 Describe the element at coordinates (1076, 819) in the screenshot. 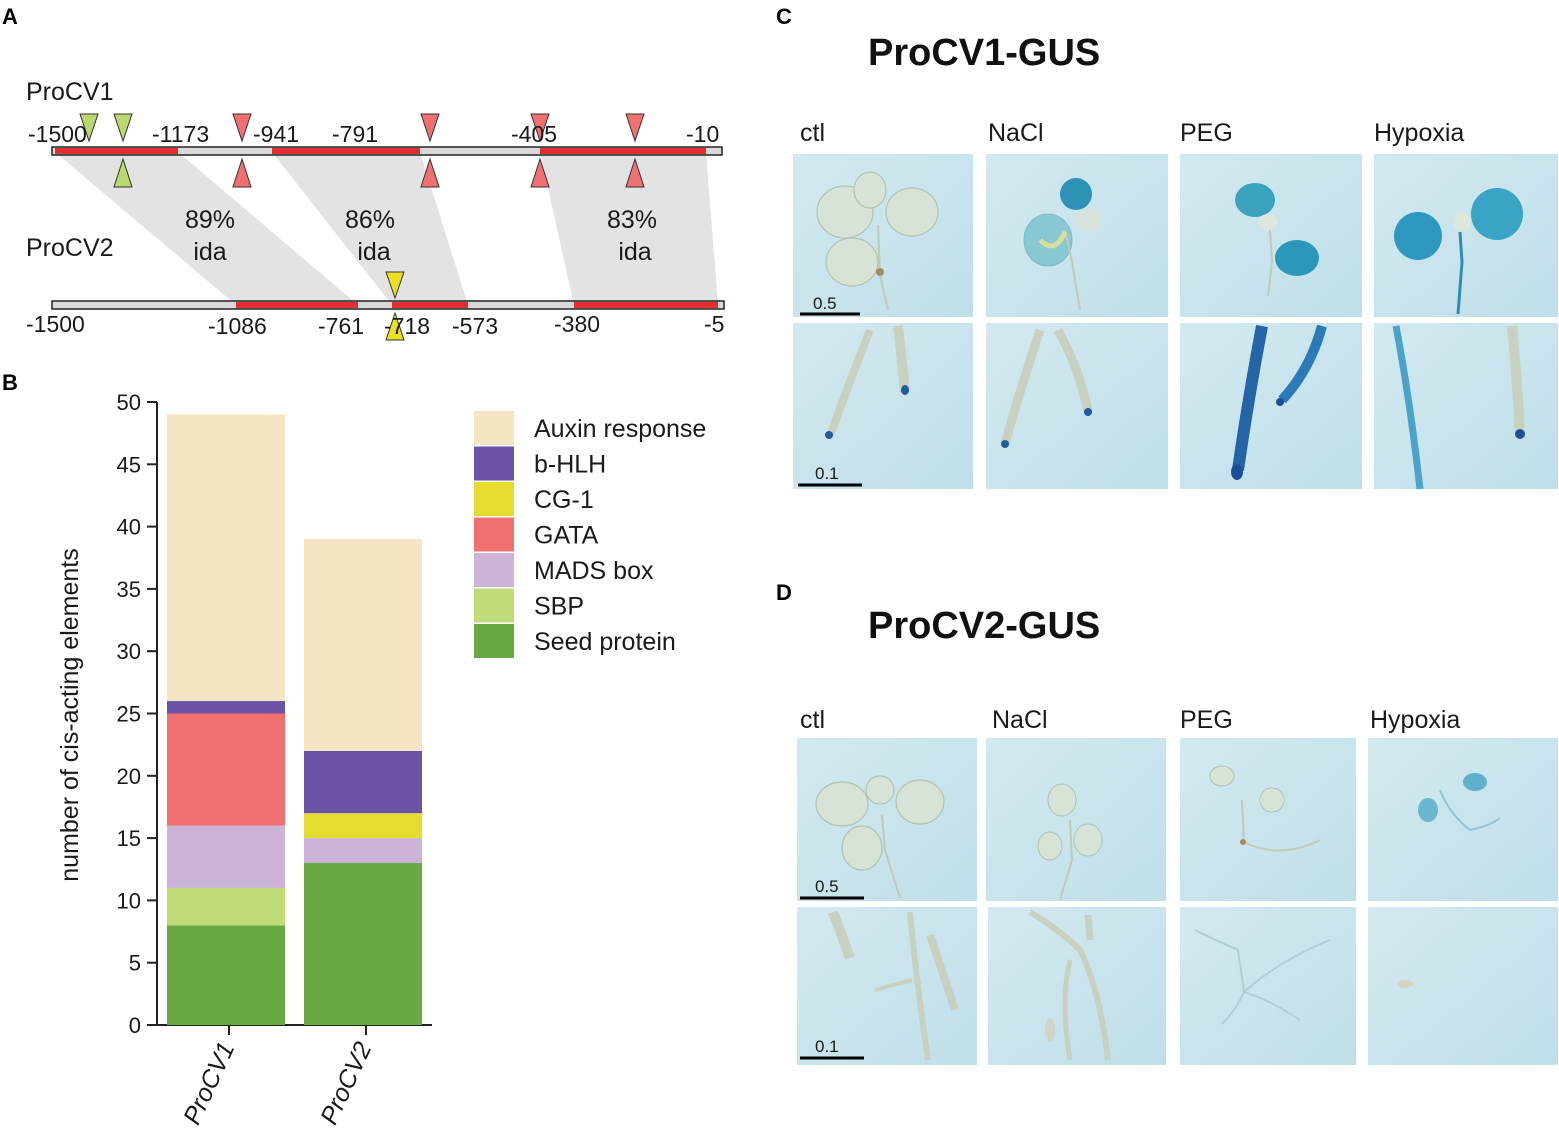

I see `seedling-photo-nacl` at that location.